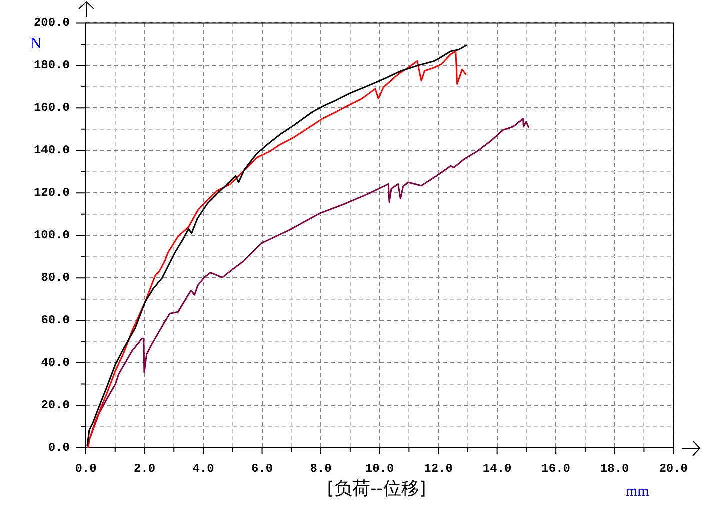 The image size is (702, 514). I want to click on y-tick-label: 20.0, so click(55, 405).